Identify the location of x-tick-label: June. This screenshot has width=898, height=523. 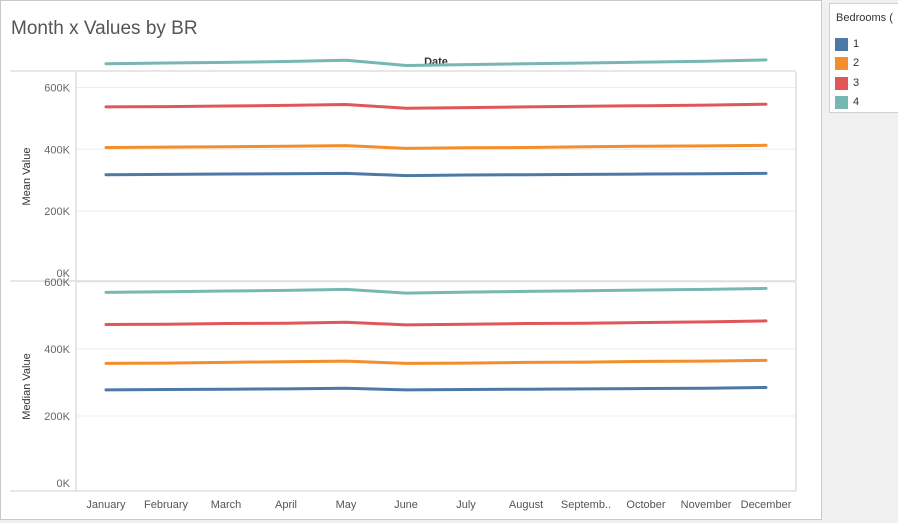
(406, 505).